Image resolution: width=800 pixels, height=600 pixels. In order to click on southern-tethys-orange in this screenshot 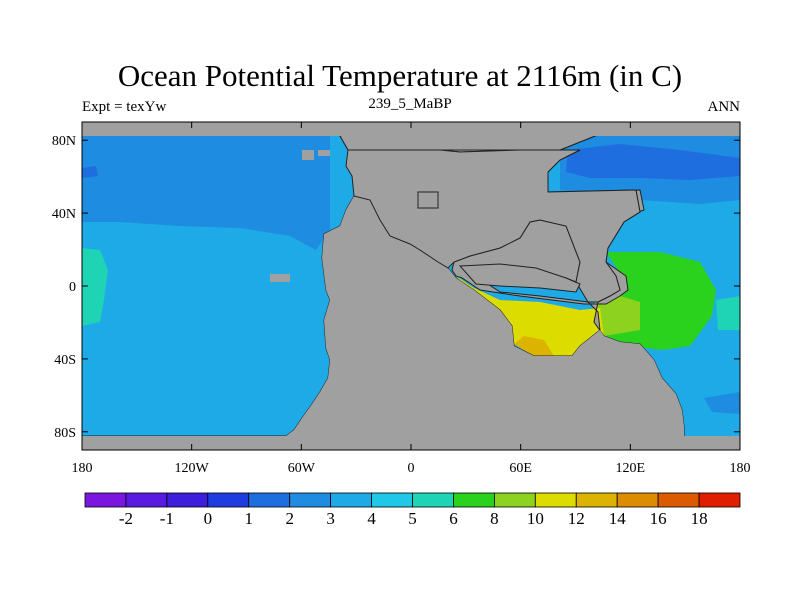, I will do `click(534, 346)`.